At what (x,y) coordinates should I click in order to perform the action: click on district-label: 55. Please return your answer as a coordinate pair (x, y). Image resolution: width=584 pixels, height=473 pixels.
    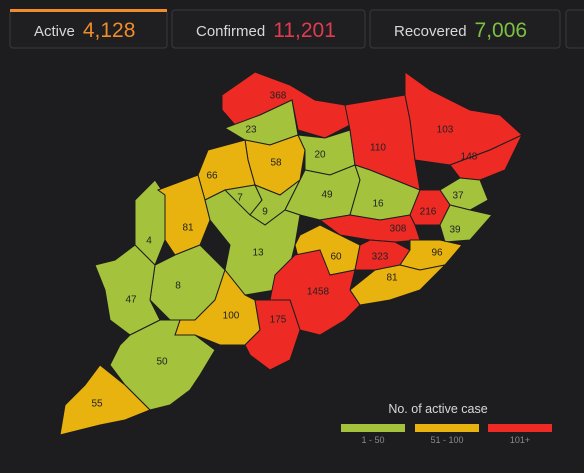
    Looking at the image, I should click on (97, 404).